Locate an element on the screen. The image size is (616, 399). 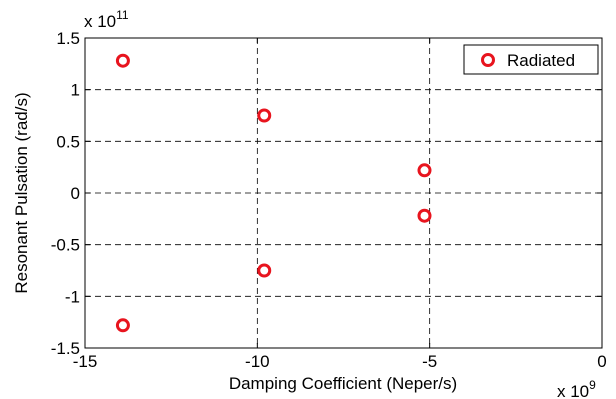
x-multiplier-exponent: 9 is located at coordinates (592, 385).